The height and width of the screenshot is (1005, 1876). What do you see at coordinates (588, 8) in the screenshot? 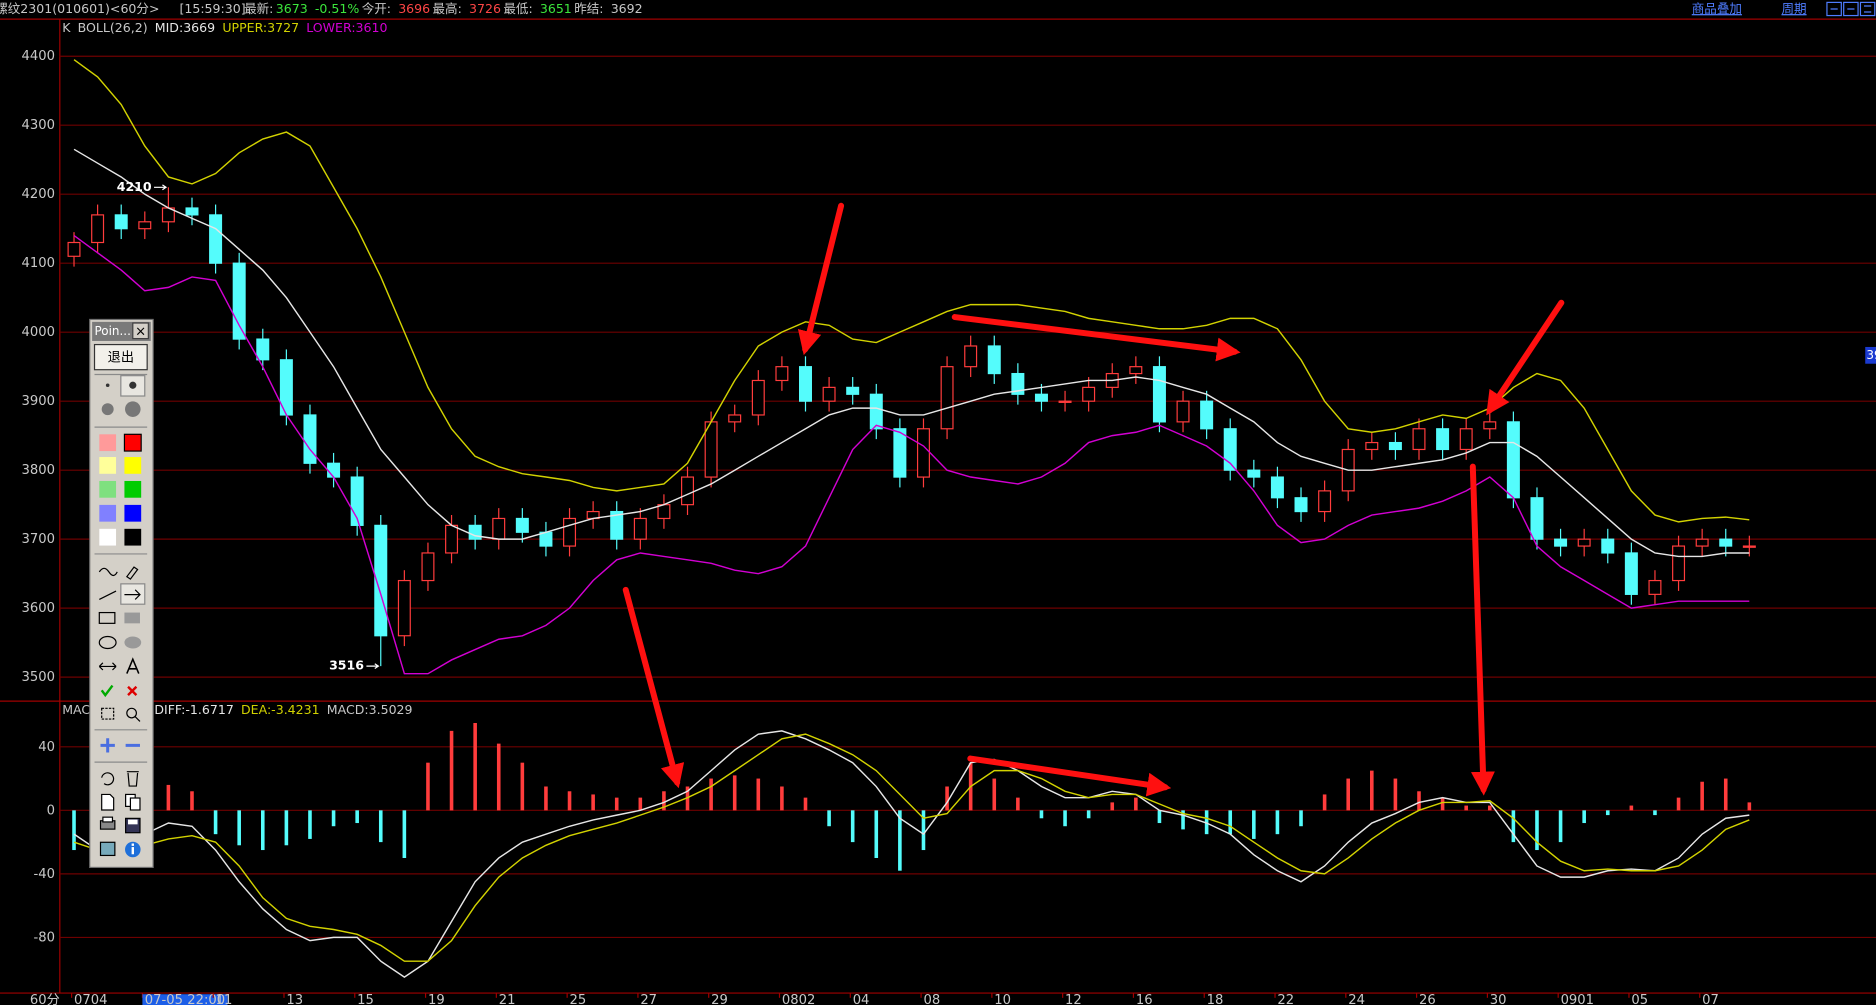
I see `quote-item: 昨结:` at bounding box center [588, 8].